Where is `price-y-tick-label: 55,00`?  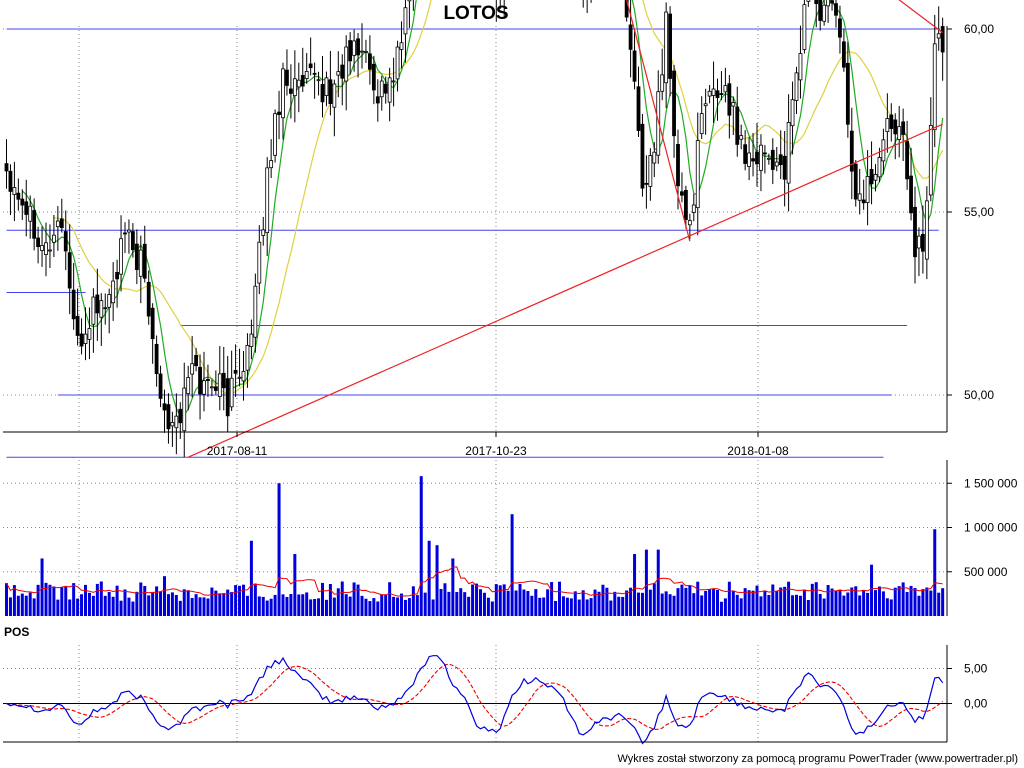 price-y-tick-label: 55,00 is located at coordinates (979, 212).